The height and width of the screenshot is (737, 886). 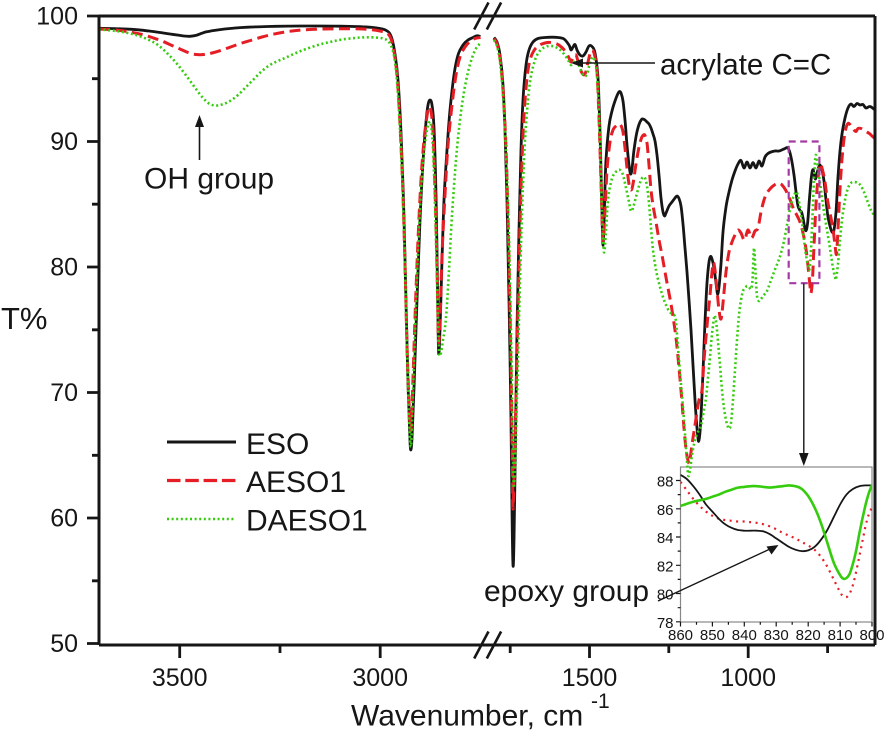 I want to click on svg-text: 100, so click(x=57, y=17).